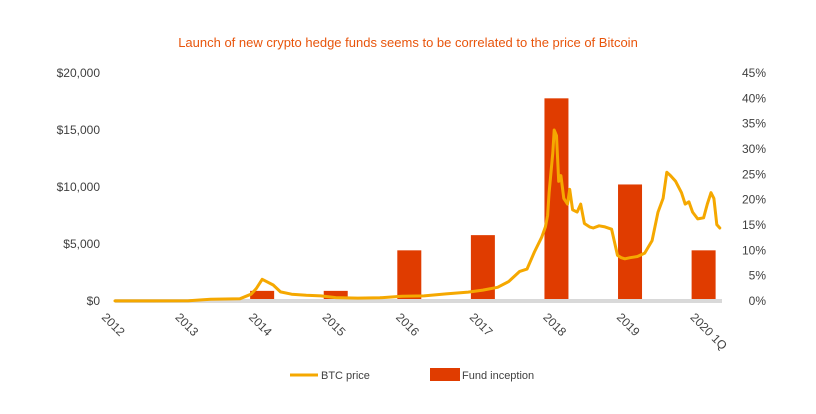  Describe the element at coordinates (708, 331) in the screenshot. I see `x-tick-label: 2020 1Q` at that location.